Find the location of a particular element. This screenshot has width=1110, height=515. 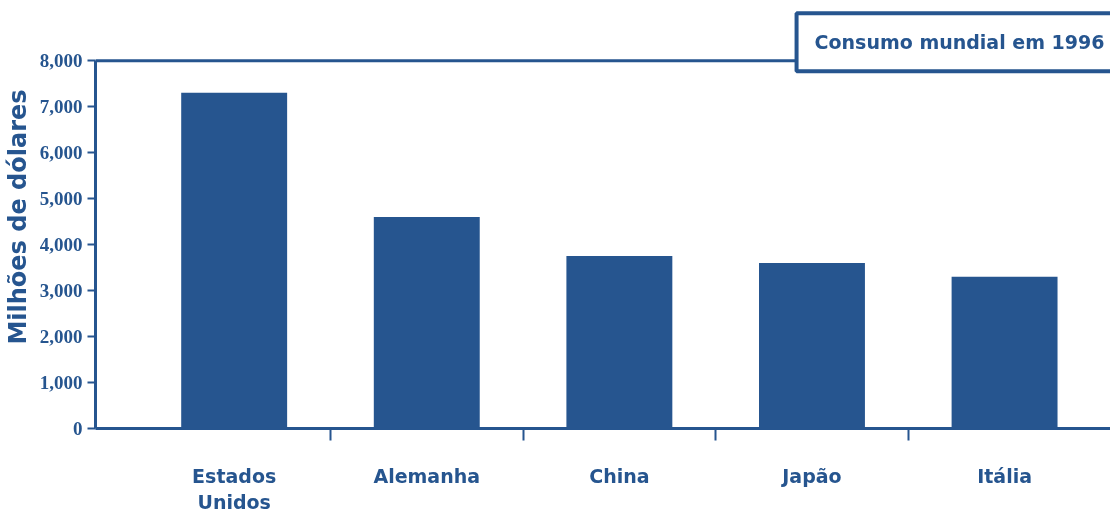

y-tick-label: 3,000 is located at coordinates (61, 291).